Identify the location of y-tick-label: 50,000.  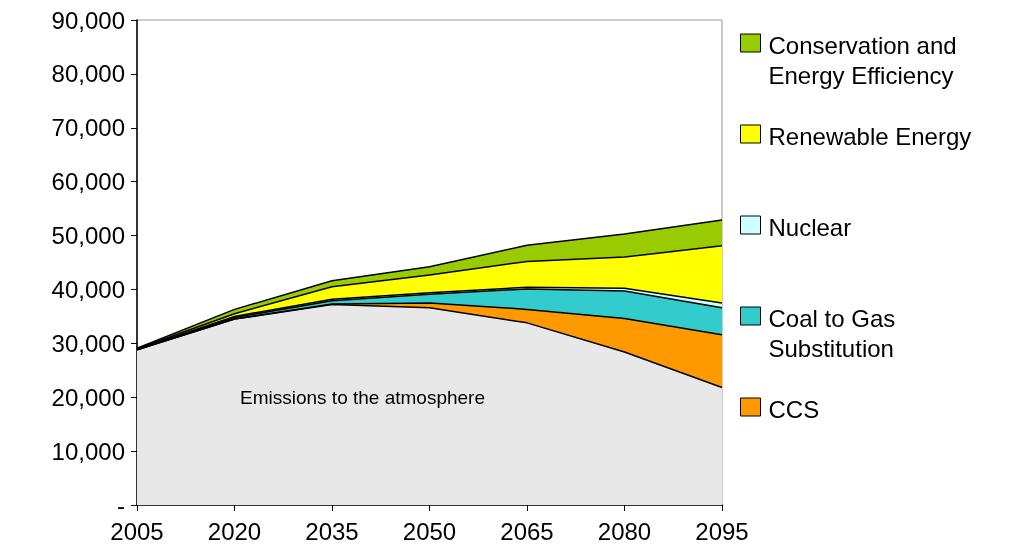
(88, 236).